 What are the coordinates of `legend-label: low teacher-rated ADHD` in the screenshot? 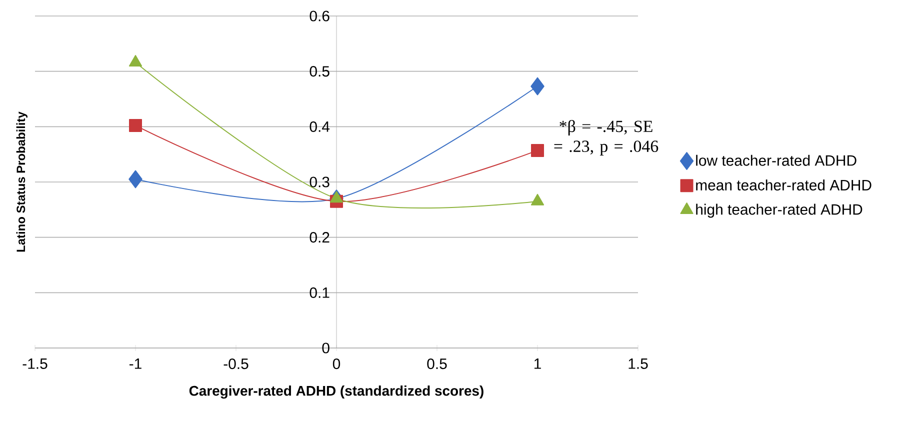 It's located at (776, 160).